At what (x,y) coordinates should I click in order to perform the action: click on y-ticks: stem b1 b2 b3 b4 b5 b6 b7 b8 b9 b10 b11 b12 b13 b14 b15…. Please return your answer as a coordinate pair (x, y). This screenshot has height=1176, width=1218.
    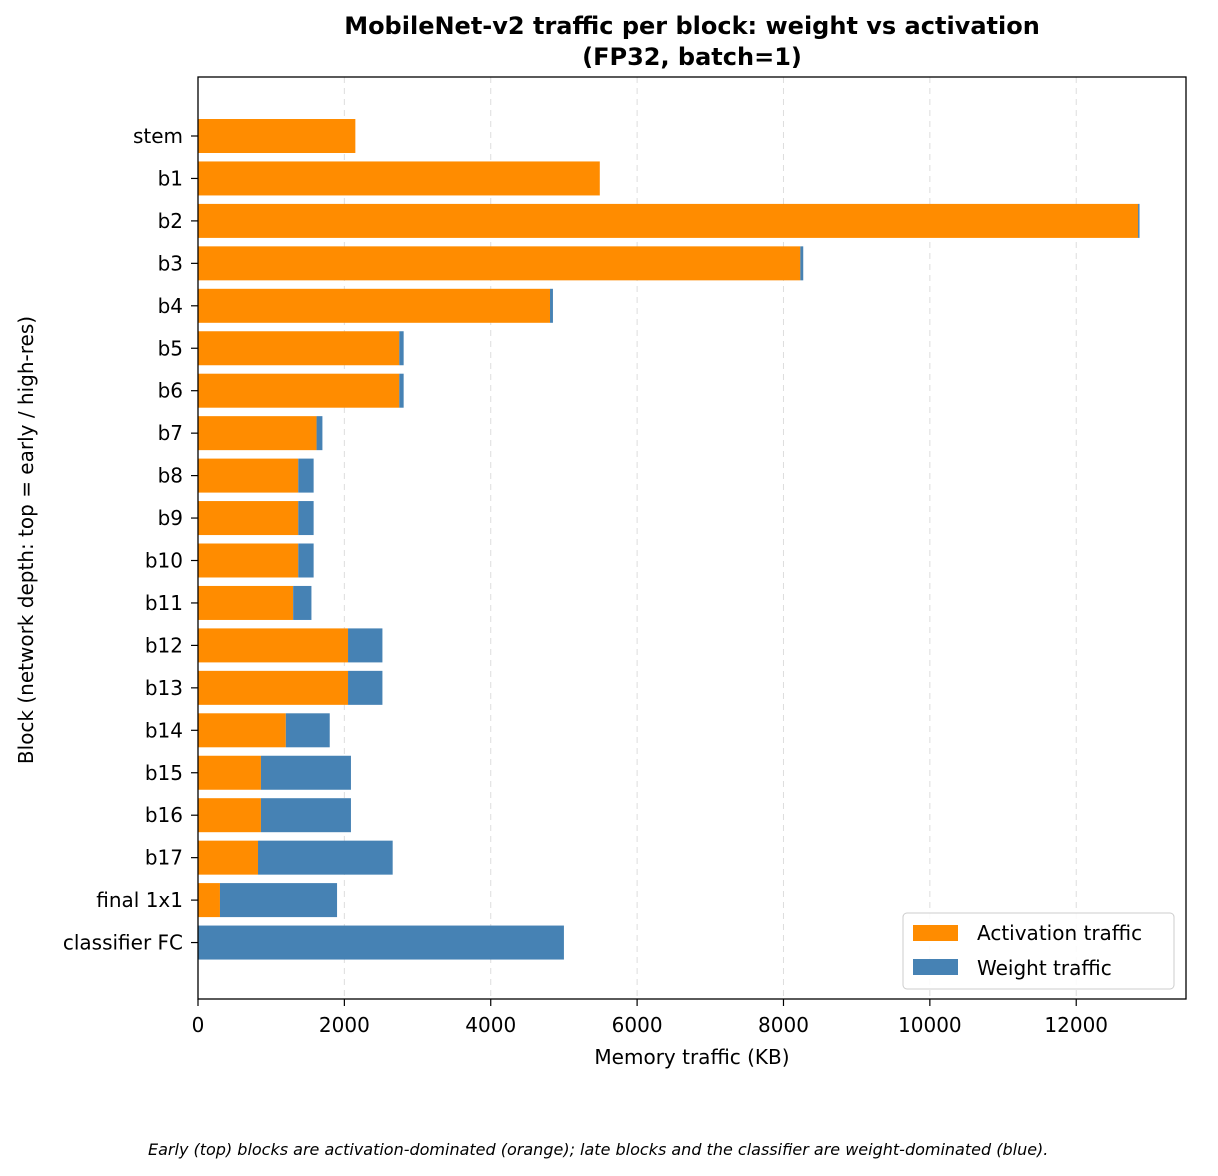
    Looking at the image, I should click on (130, 539).